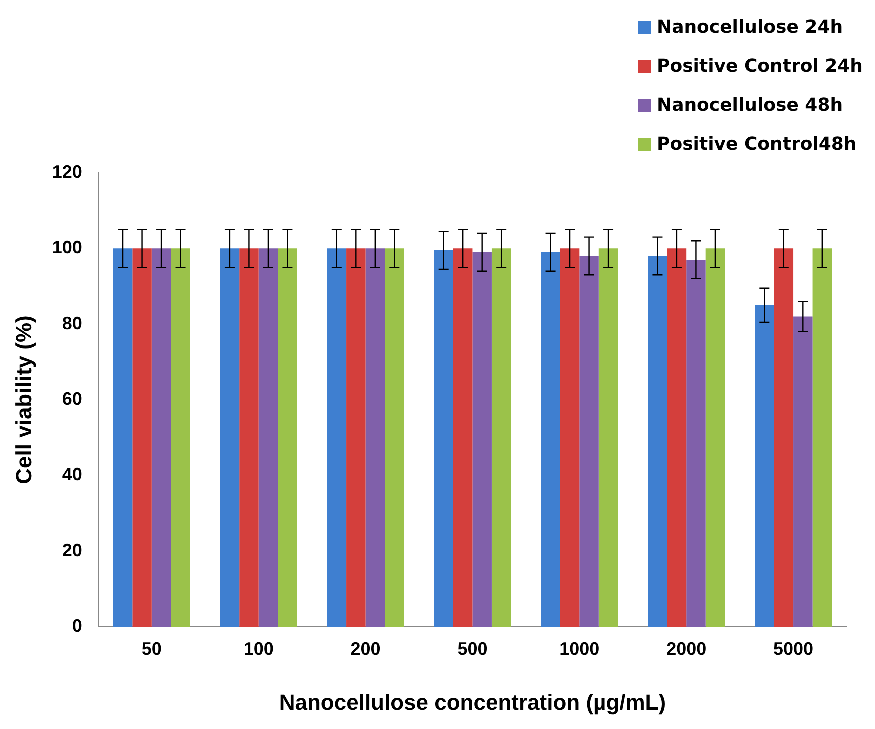 The image size is (875, 729). I want to click on legend-label: Positive Control 24h, so click(760, 66).